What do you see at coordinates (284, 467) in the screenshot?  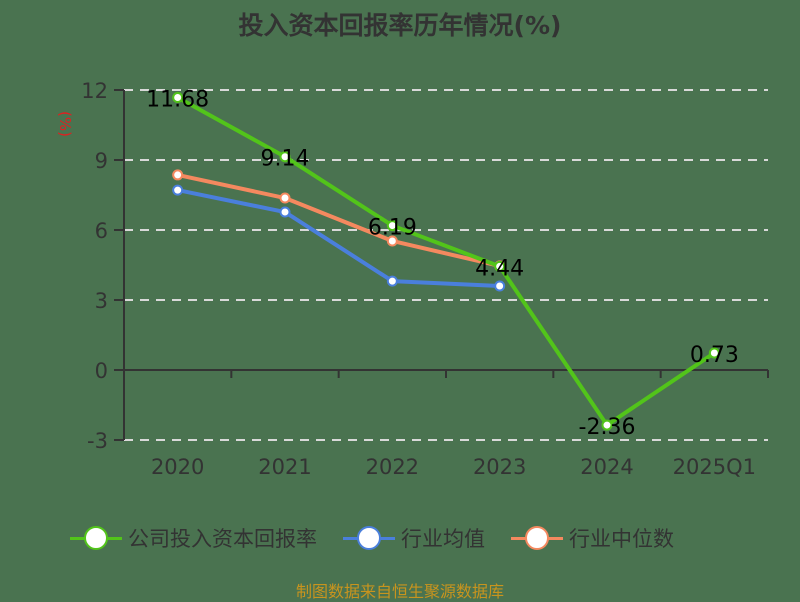 I see `x-tick-label: 2021` at bounding box center [284, 467].